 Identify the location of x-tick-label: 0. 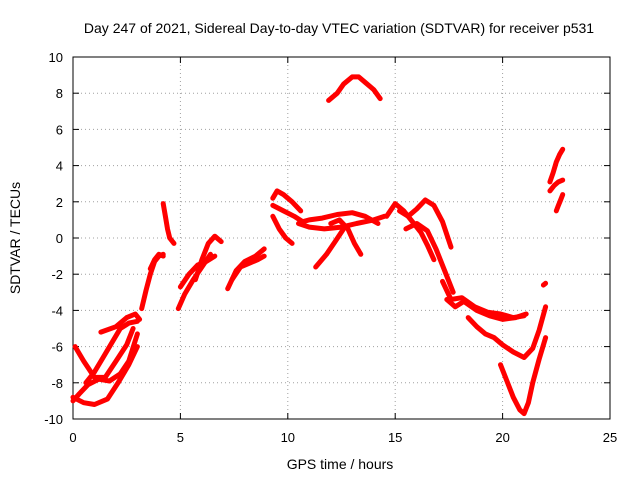
(72, 437).